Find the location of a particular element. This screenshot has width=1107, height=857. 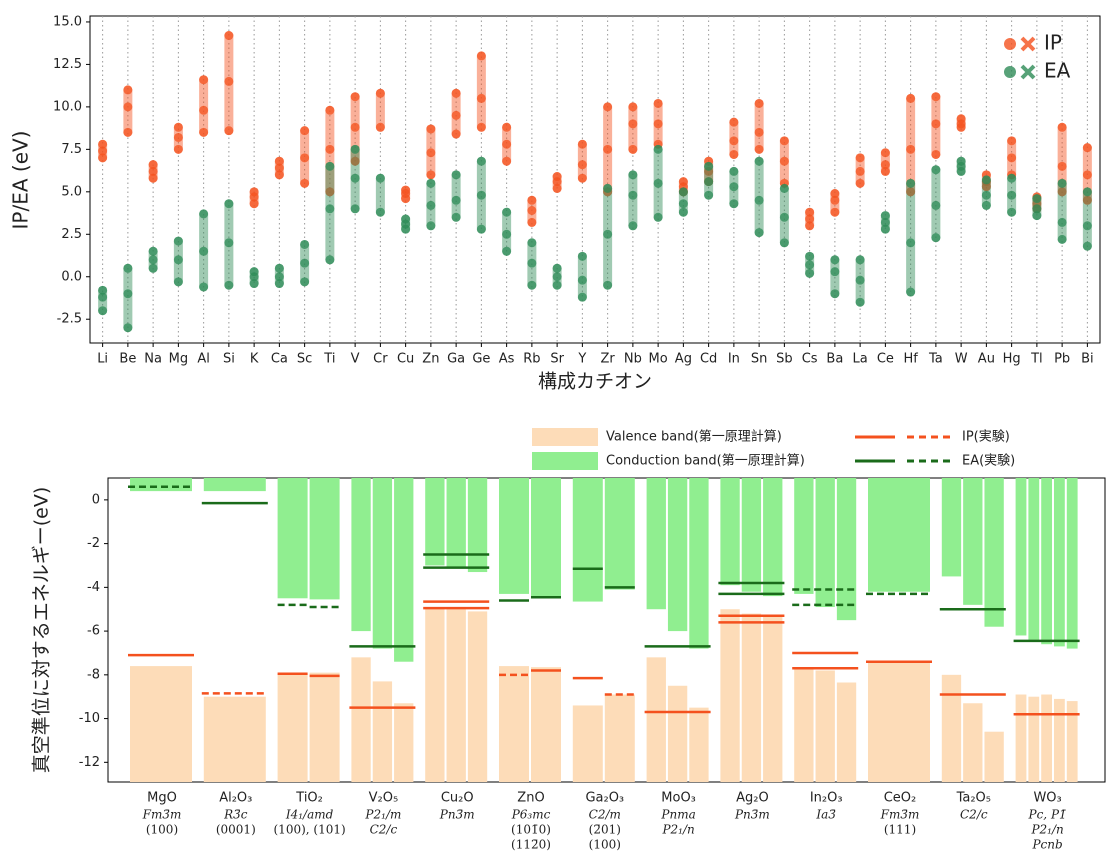

y-tick-label: -2.5 is located at coordinates (69, 319).